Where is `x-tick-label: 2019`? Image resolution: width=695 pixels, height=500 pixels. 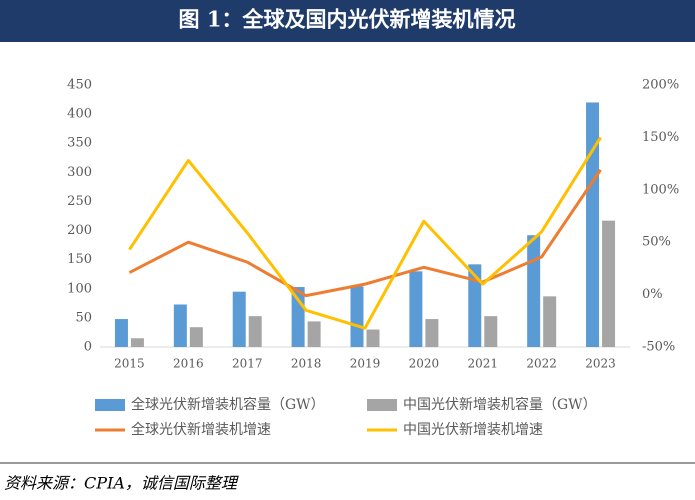 x-tick-label: 2019 is located at coordinates (365, 364).